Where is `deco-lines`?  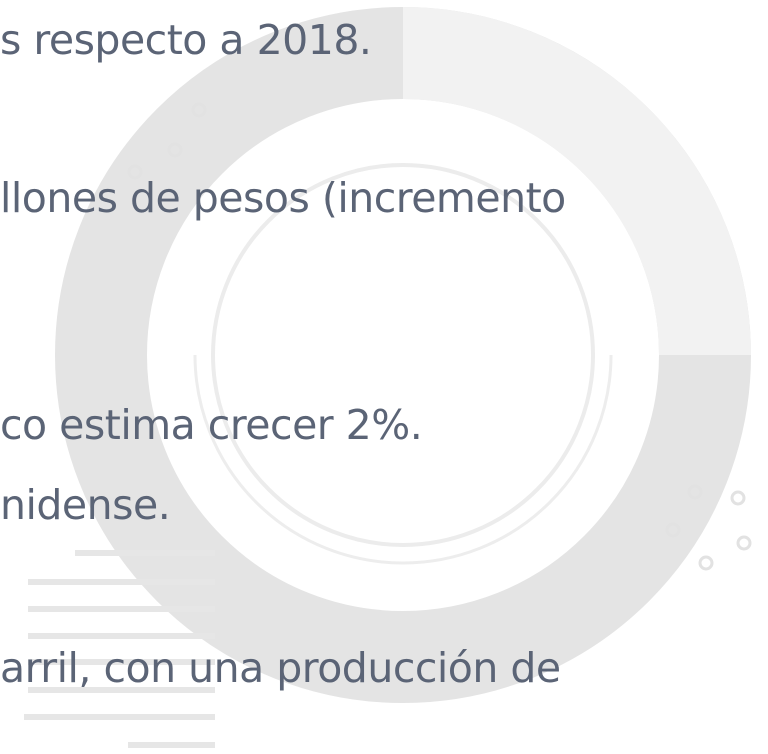
deco-lines is located at coordinates (119, 649).